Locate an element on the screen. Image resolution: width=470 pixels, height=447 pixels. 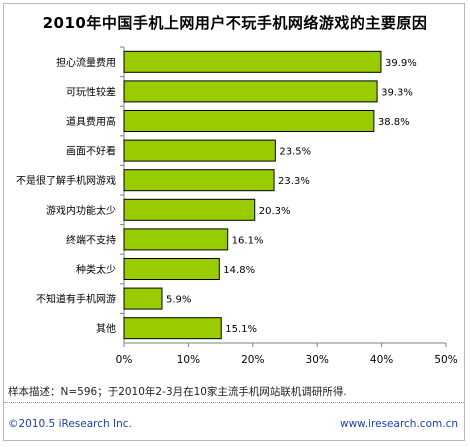
bar-value-label: 16.1% is located at coordinates (248, 240).